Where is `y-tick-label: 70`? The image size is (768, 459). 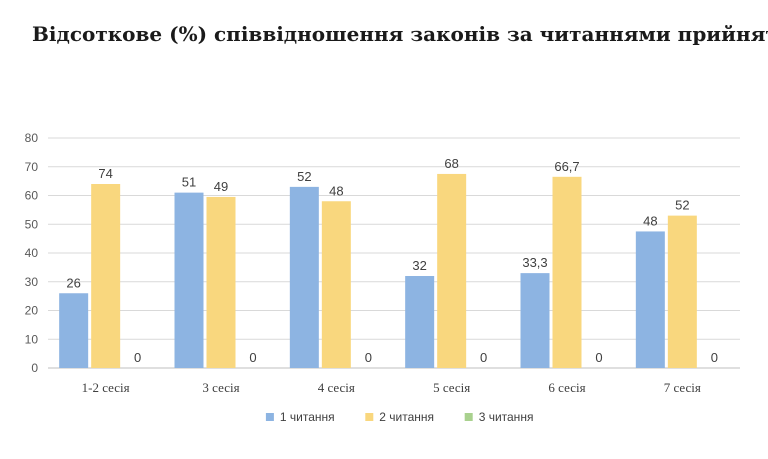 y-tick-label: 70 is located at coordinates (32, 167).